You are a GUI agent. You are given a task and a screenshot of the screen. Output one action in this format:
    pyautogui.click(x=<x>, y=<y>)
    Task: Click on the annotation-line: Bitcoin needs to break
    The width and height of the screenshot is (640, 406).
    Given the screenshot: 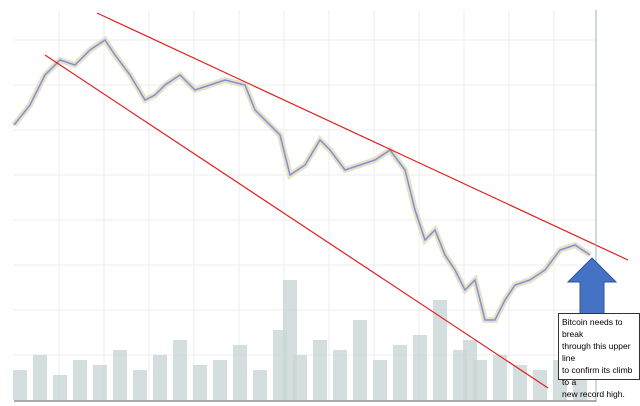 What is the action you would take?
    pyautogui.click(x=592, y=328)
    